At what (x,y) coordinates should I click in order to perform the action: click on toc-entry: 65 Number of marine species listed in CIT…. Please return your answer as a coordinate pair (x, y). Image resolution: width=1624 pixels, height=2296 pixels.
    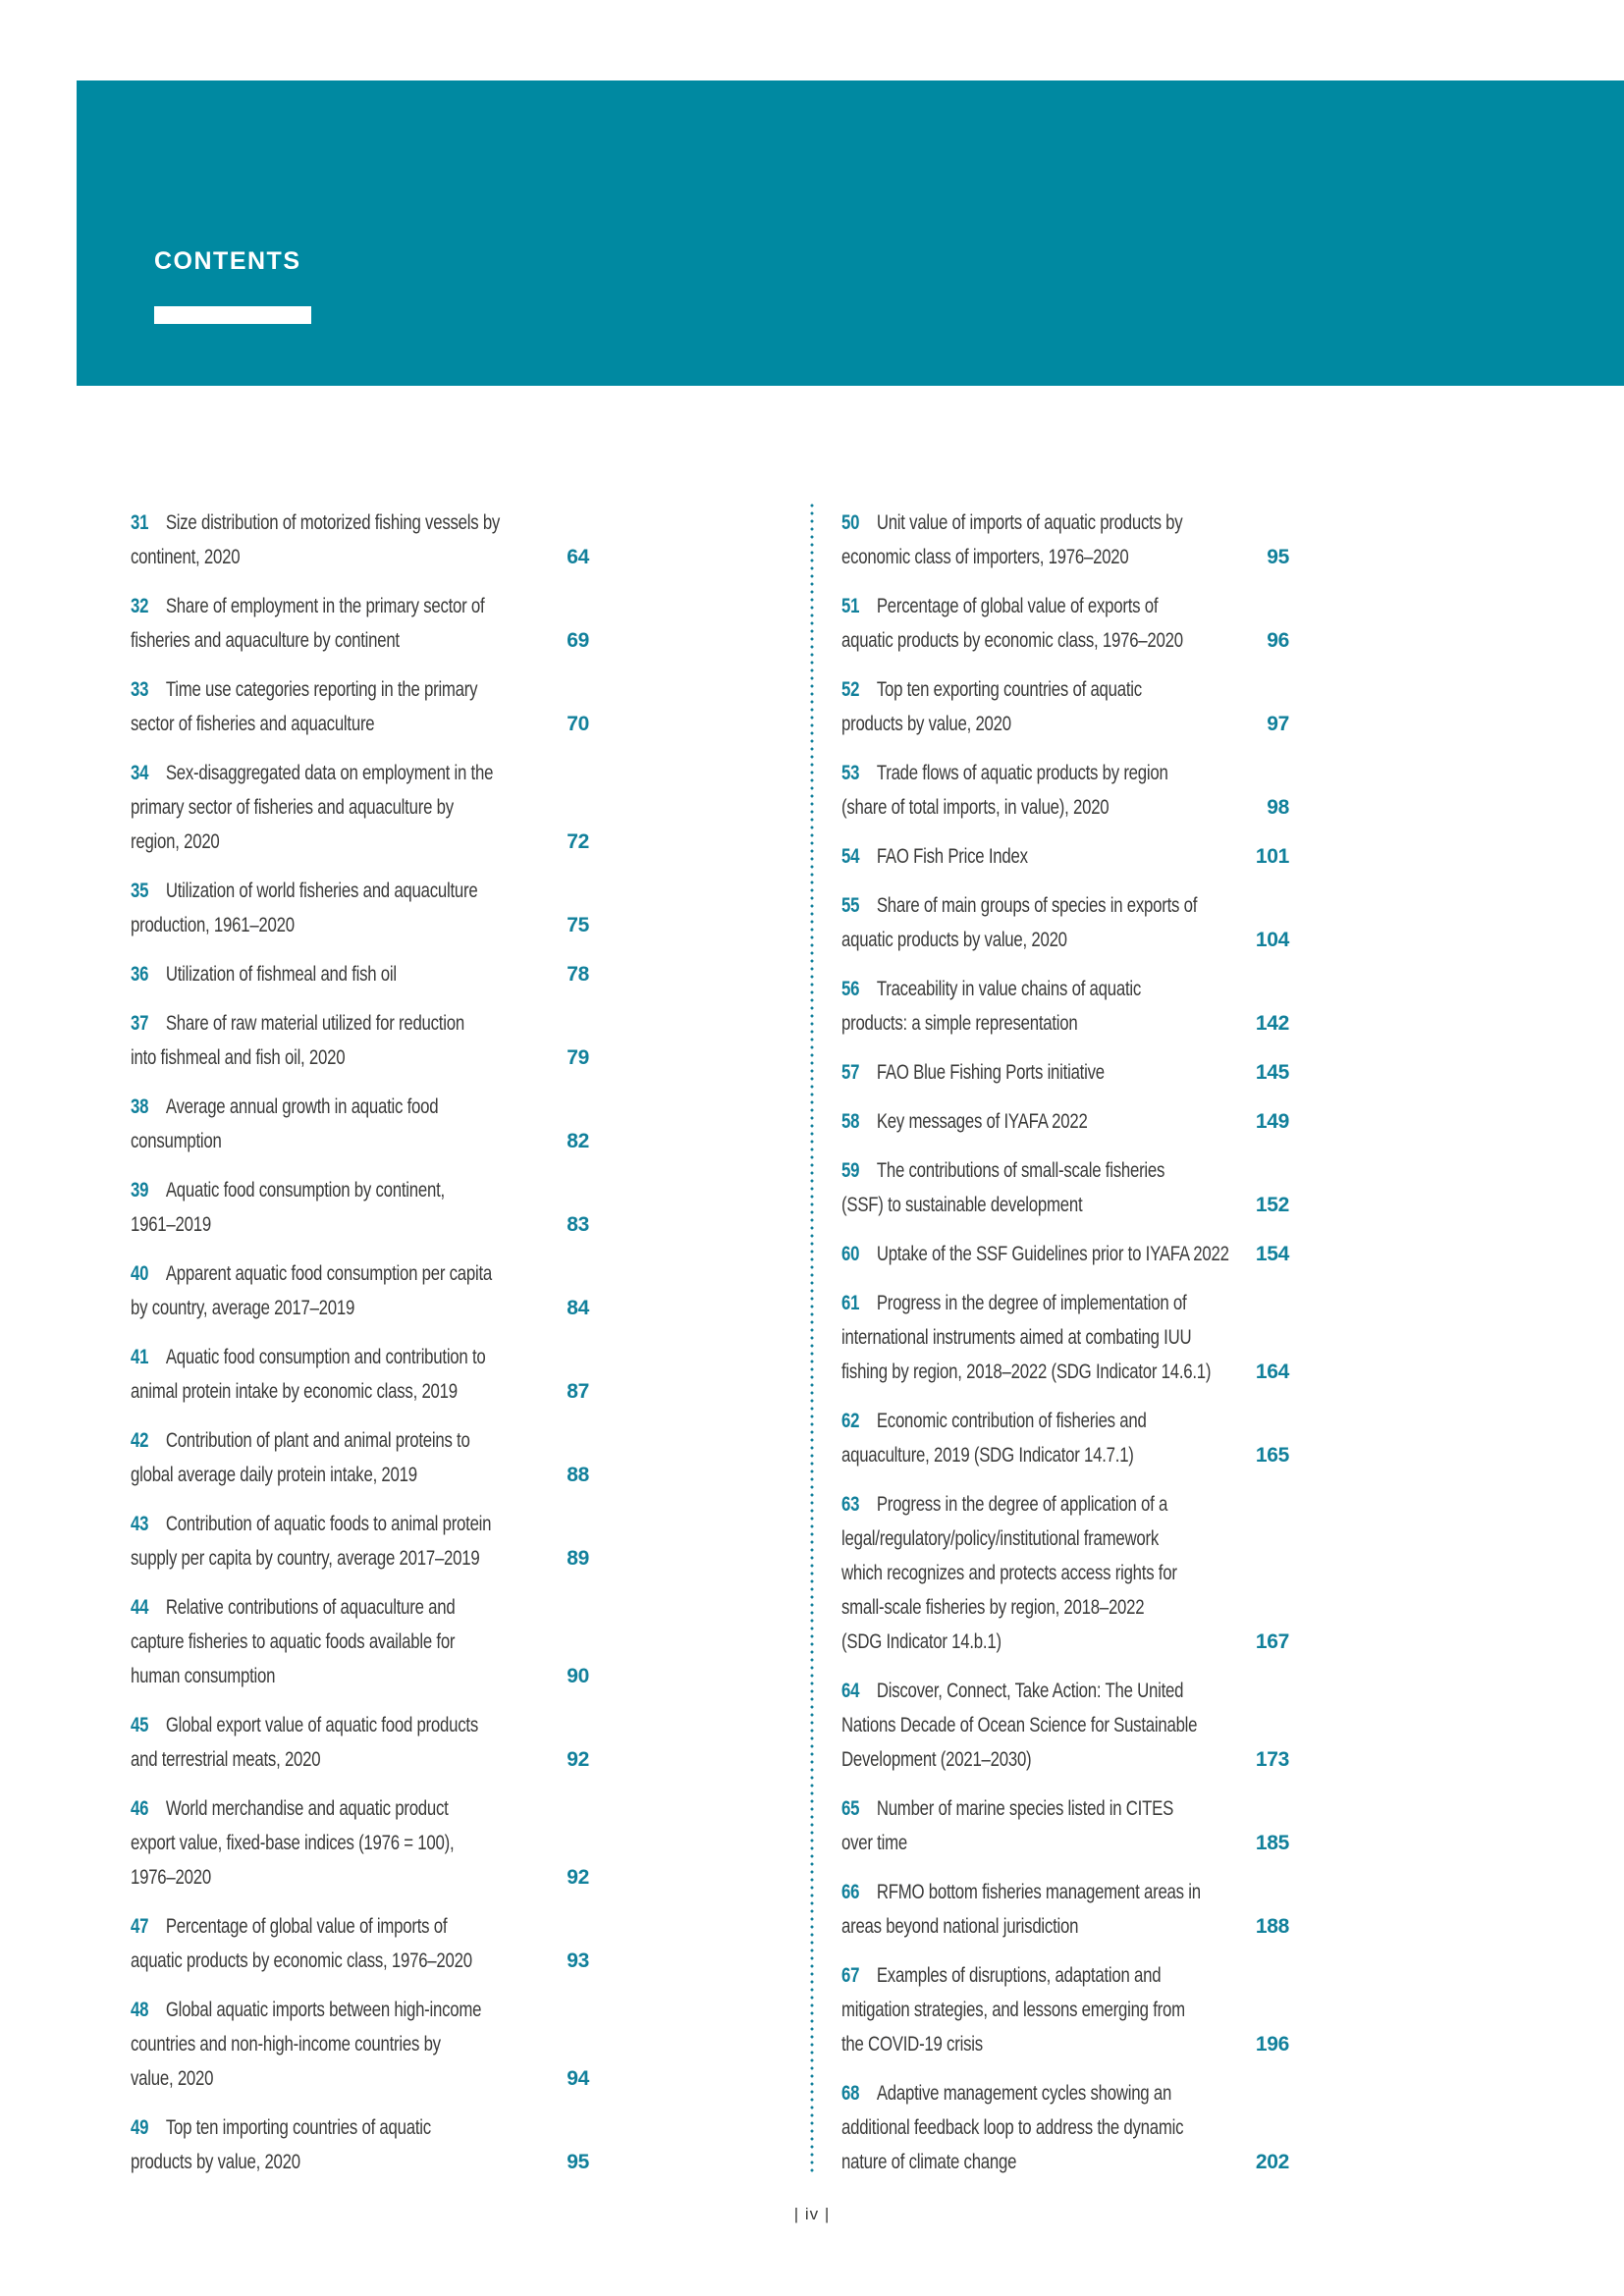
    Looking at the image, I should click on (1065, 1826).